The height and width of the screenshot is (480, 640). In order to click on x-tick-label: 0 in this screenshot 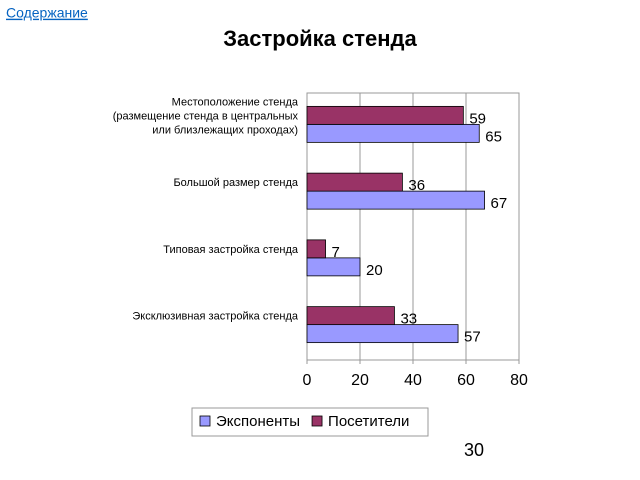, I will do `click(307, 380)`.